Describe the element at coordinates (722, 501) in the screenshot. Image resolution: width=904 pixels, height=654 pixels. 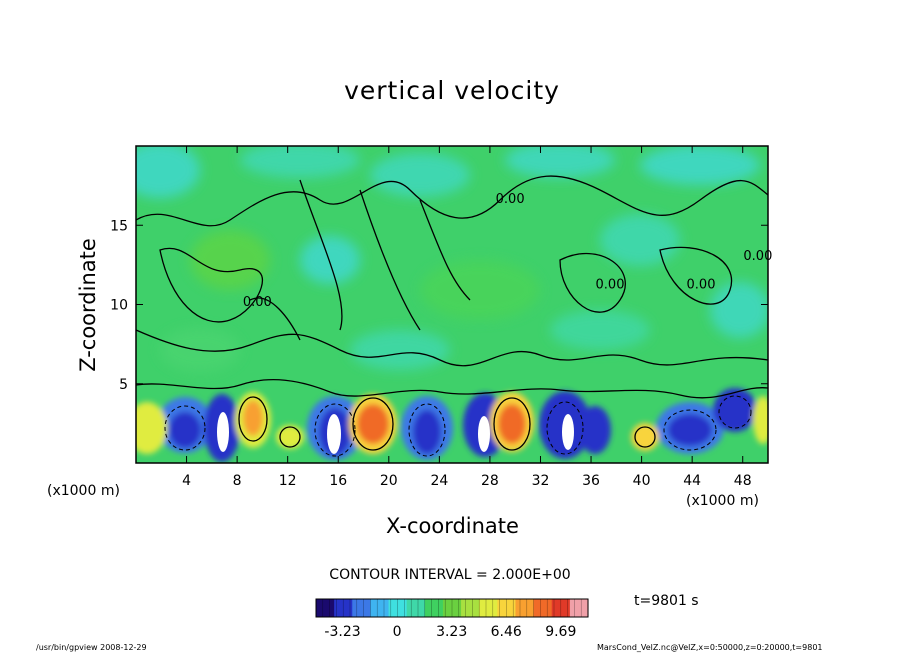
I see `x-unit-right: (x1000 m)` at that location.